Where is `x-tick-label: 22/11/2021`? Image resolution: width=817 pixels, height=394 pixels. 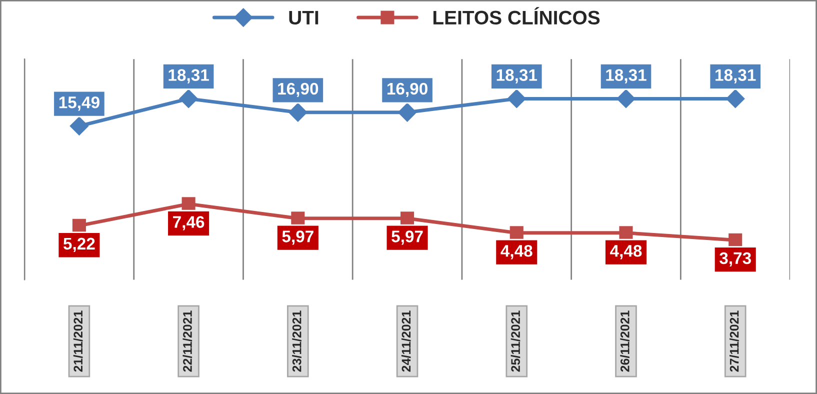 x-tick-label: 22/11/2021 is located at coordinates (187, 341).